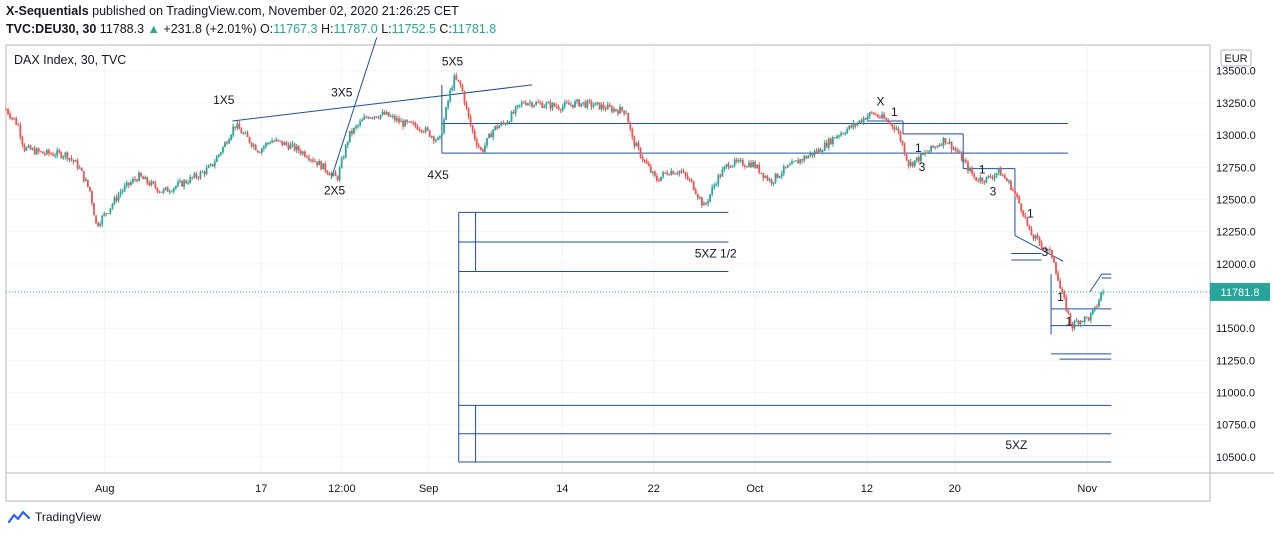 Image resolution: width=1274 pixels, height=538 pixels. Describe the element at coordinates (1236, 136) in the screenshot. I see `price-tick-label: 13000.0` at that location.